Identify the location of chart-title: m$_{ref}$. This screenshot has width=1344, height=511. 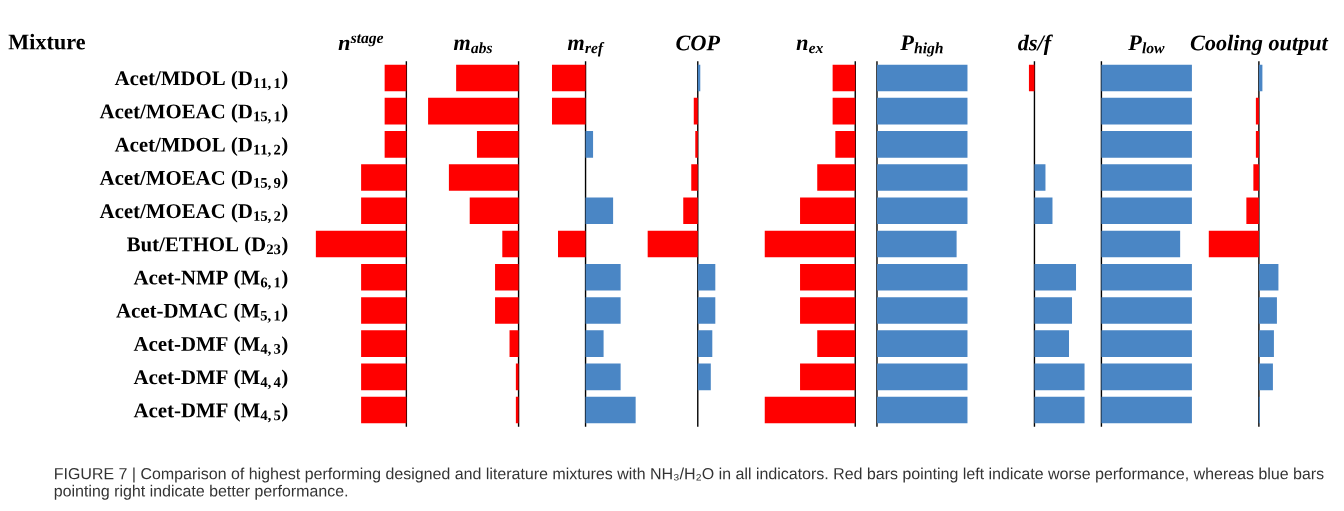
(586, 48).